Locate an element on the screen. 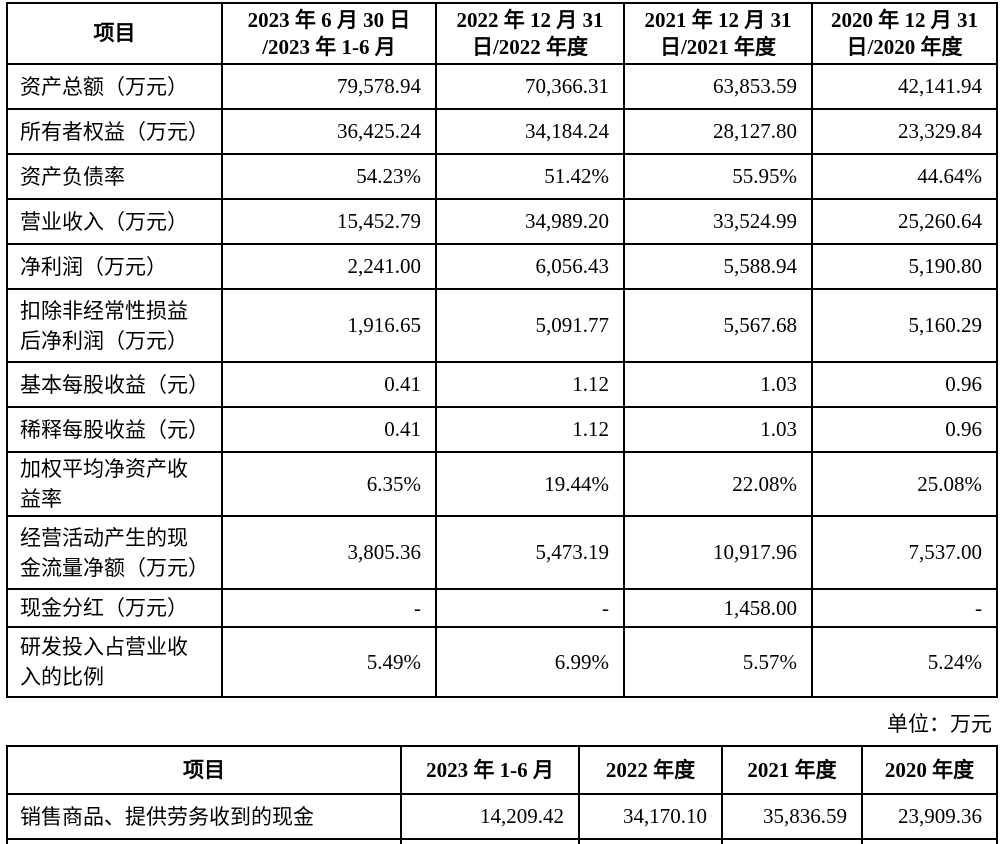 This screenshot has width=1002, height=844. cell-value: 34,170.10 is located at coordinates (650, 816).